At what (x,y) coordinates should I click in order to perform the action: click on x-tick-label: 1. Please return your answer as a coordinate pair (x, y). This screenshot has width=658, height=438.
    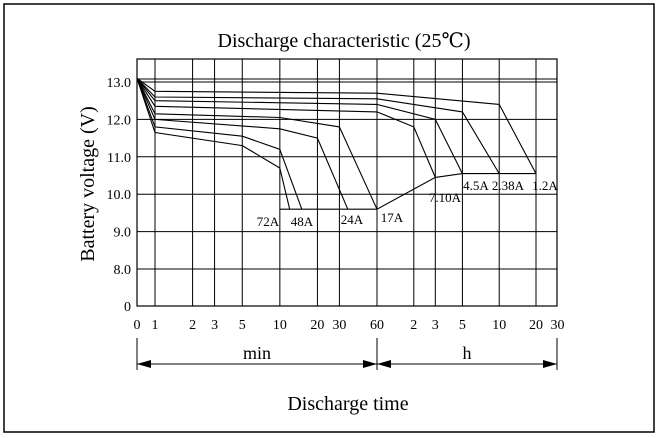
    Looking at the image, I should click on (155, 325).